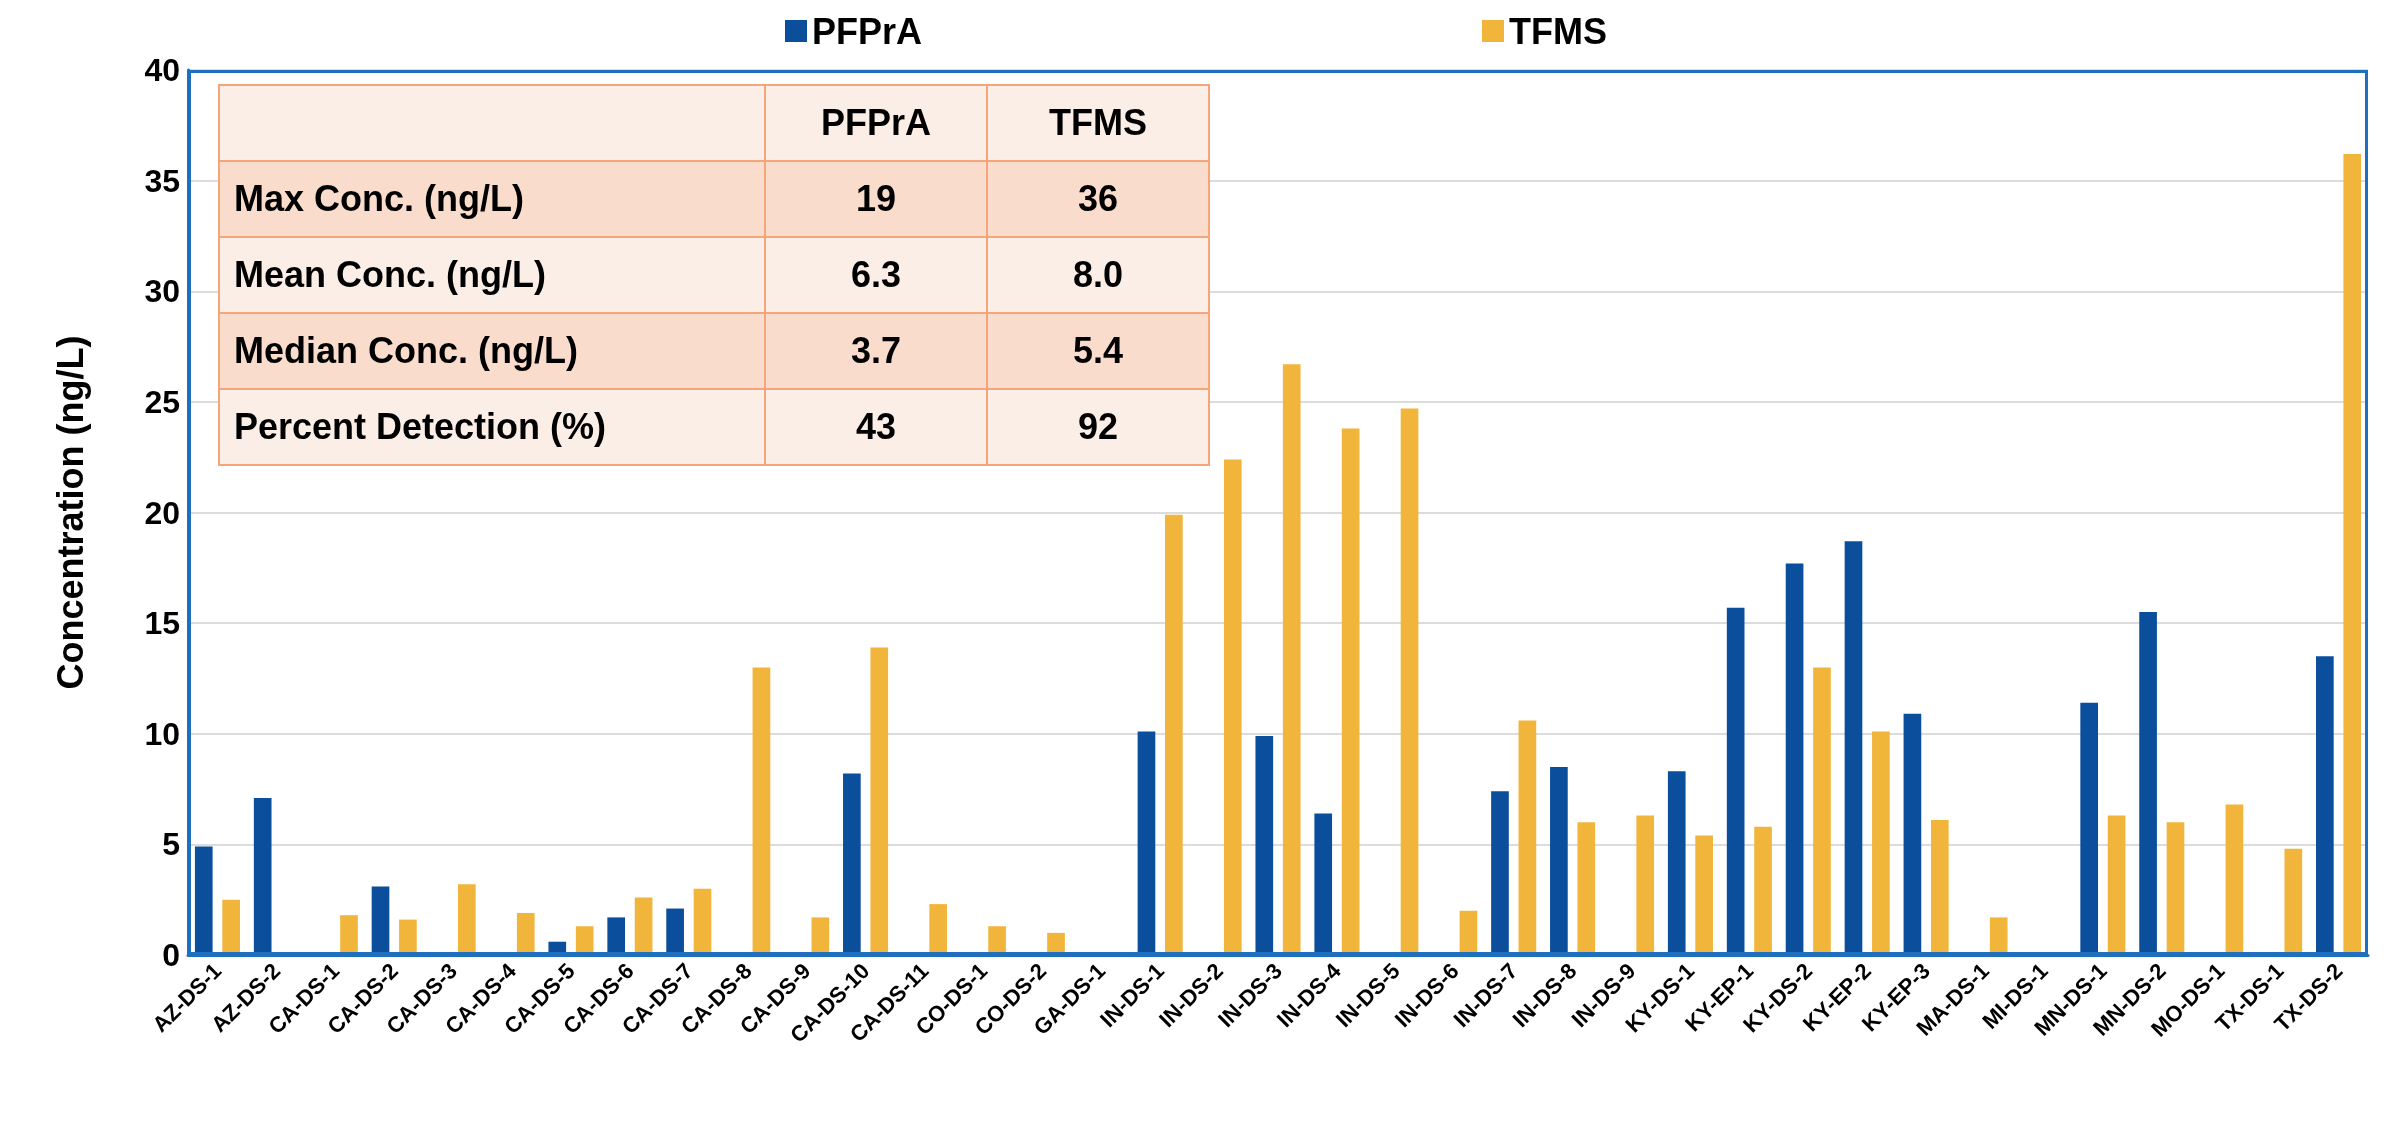 The width and height of the screenshot is (2392, 1123). I want to click on category-label: Mean Conc. (ng/L), so click(390, 274).